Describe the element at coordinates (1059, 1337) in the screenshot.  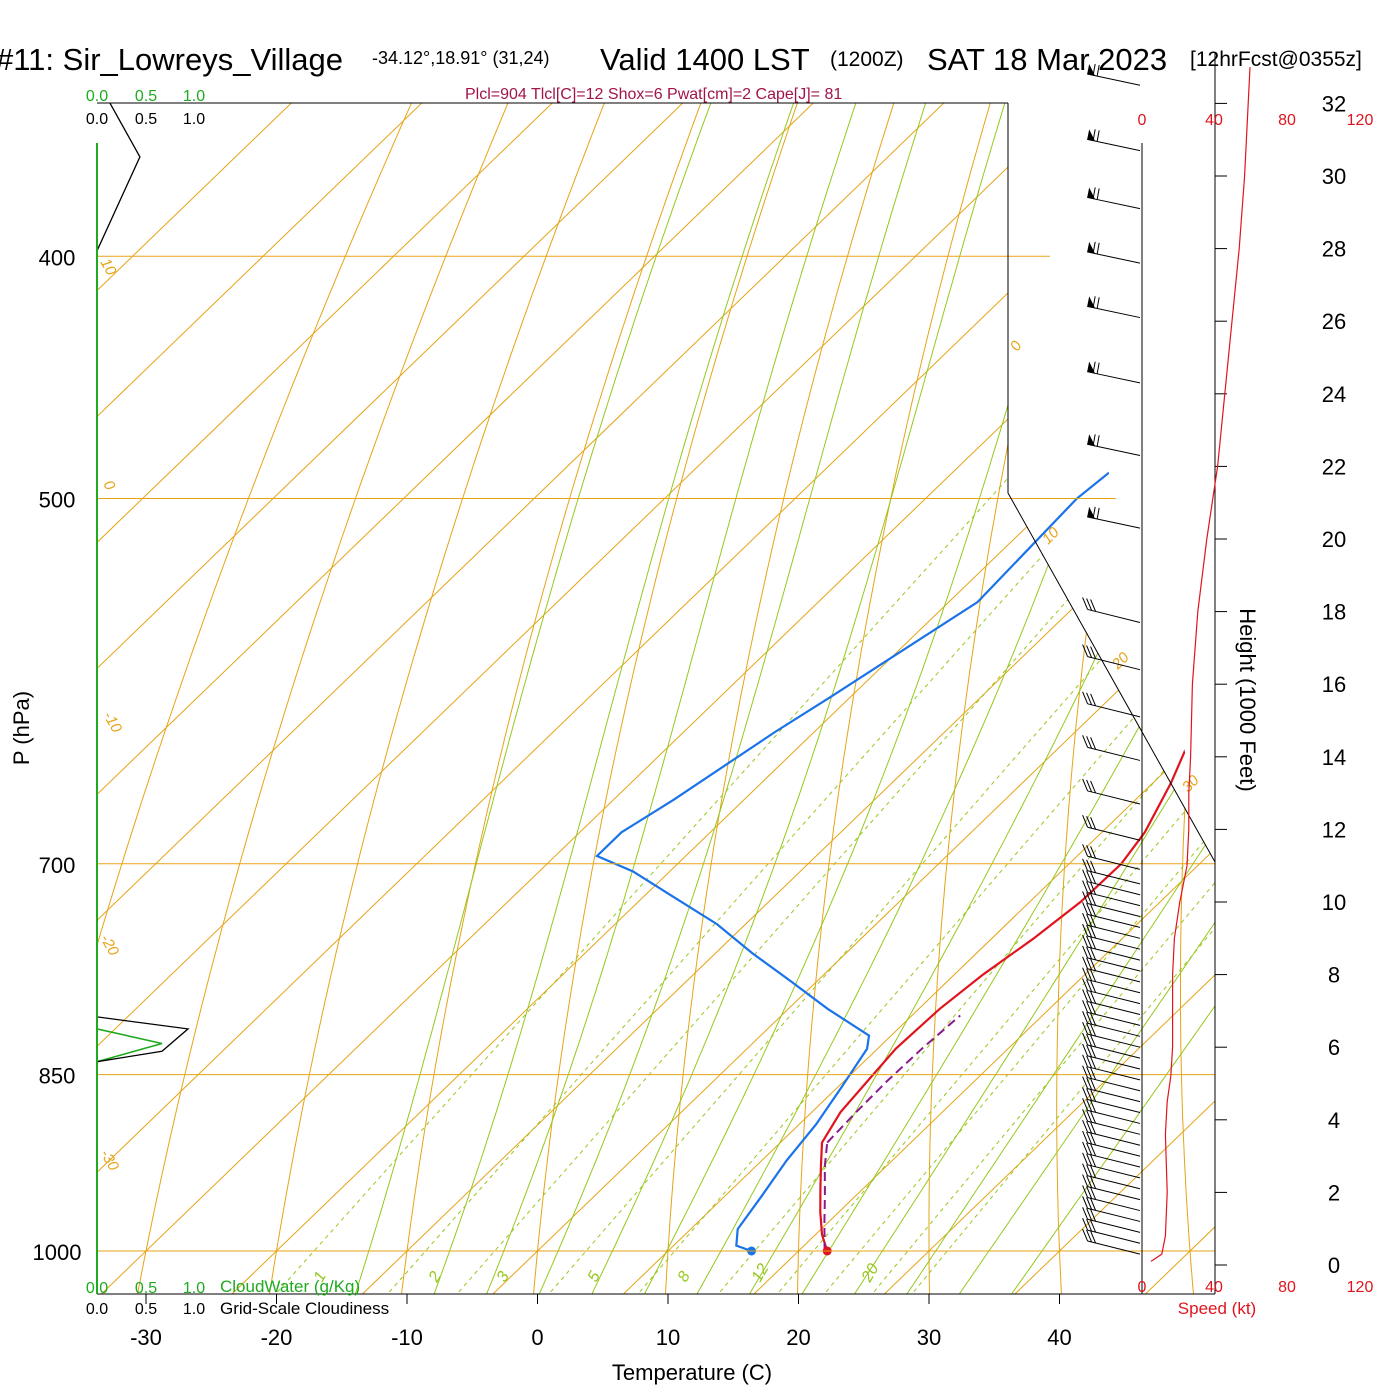
I see `x-tick-label: 40` at that location.